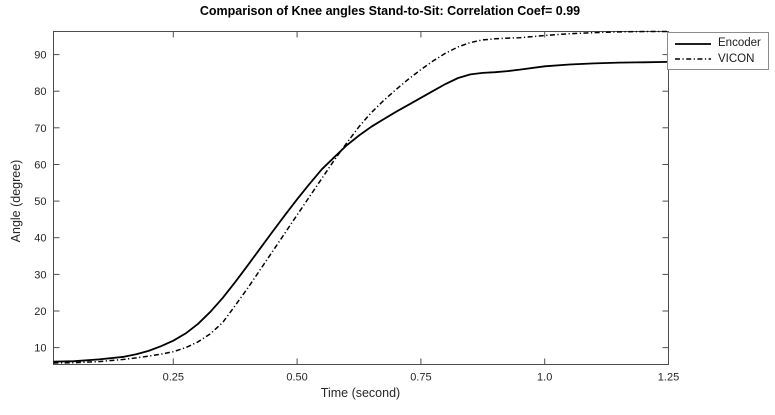 The width and height of the screenshot is (775, 415). Describe the element at coordinates (40, 349) in the screenshot. I see `y-tick-label: 10` at that location.